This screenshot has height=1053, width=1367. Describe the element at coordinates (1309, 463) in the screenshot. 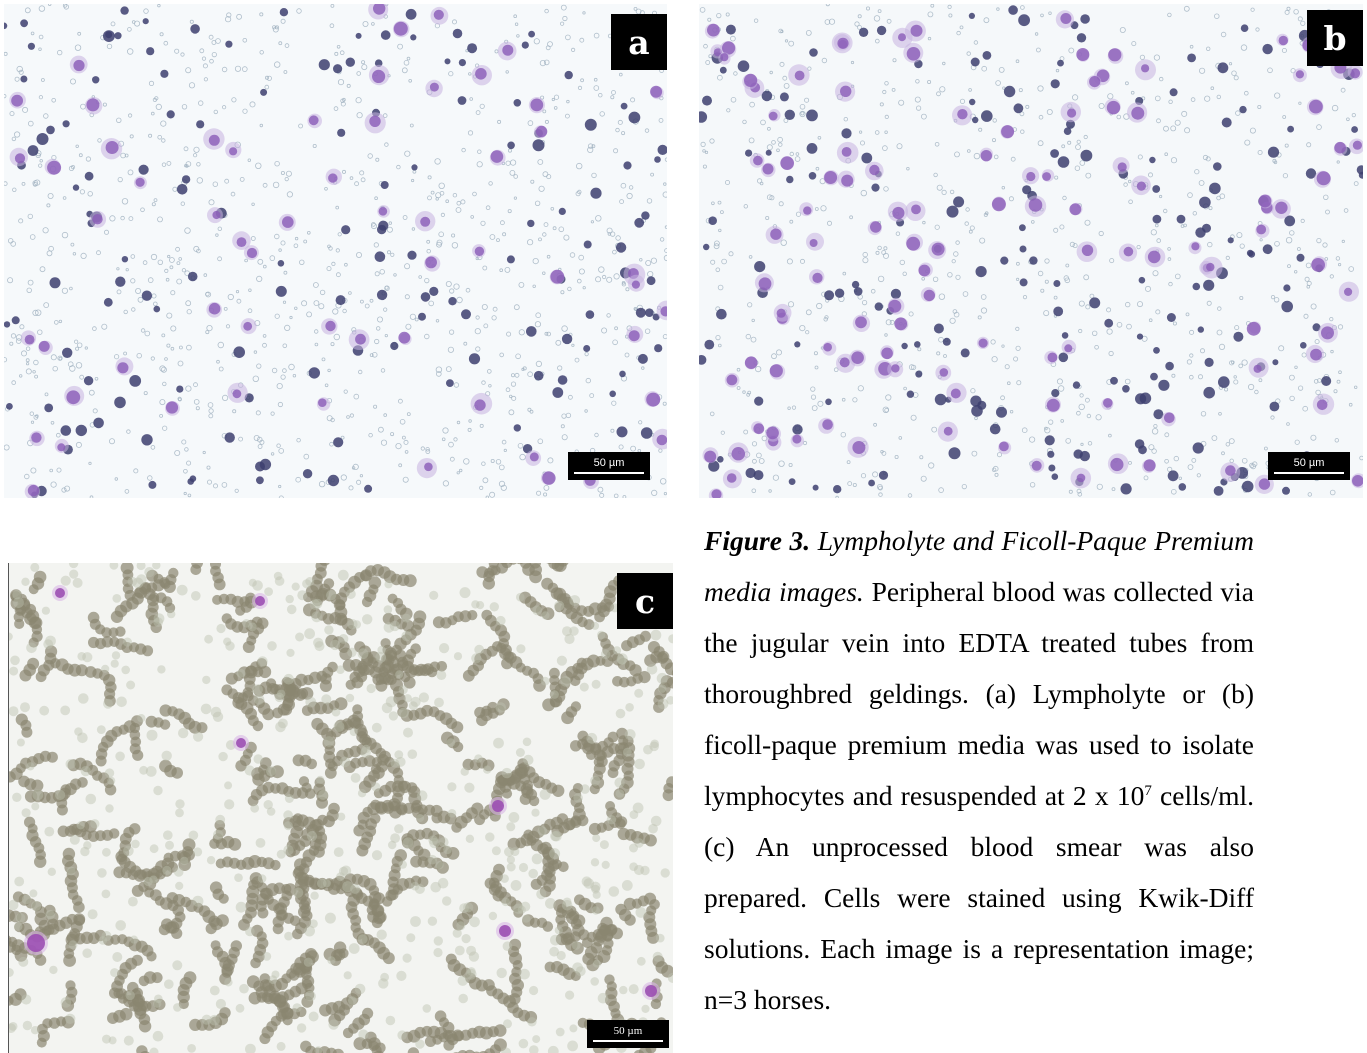

I see `scale-bar-b-label: 50 µm` at that location.